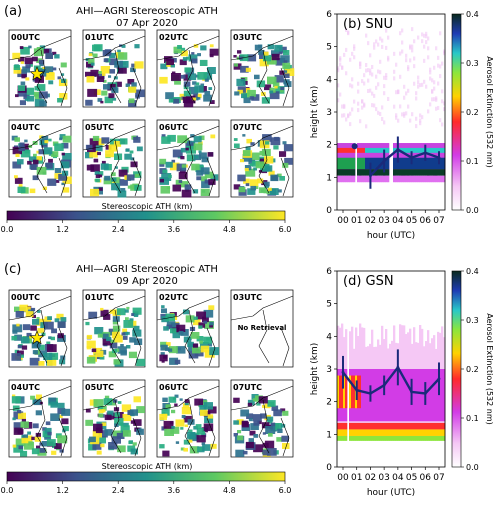 The image size is (500, 507). What do you see at coordinates (114, 71) in the screenshot?
I see `coastline` at bounding box center [114, 71].